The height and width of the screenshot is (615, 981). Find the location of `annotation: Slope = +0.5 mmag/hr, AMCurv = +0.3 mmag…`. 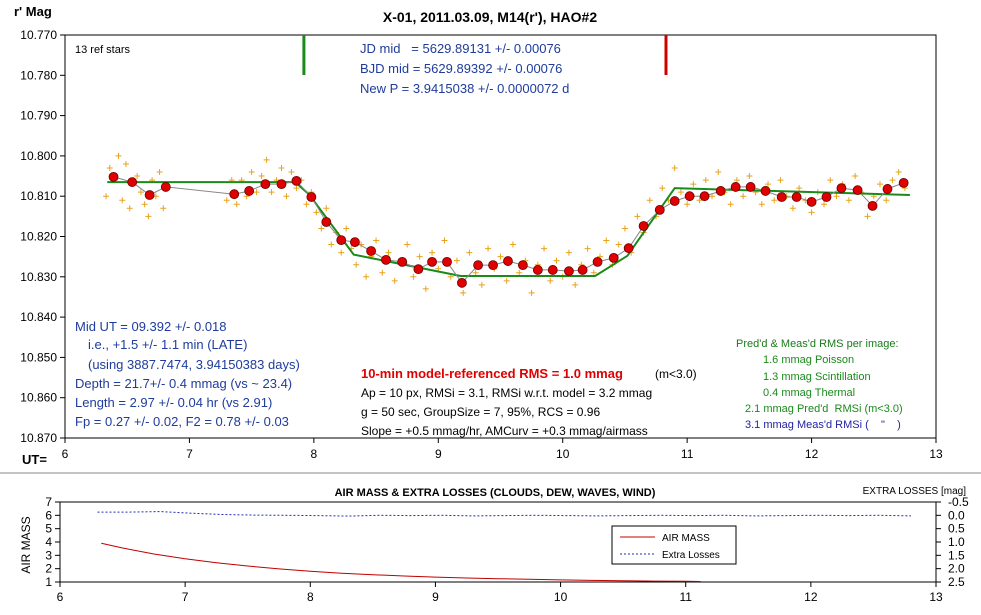

annotation: Slope = +0.5 mmag/hr, AMCurv = +0.3 mmag… is located at coordinates (504, 431).